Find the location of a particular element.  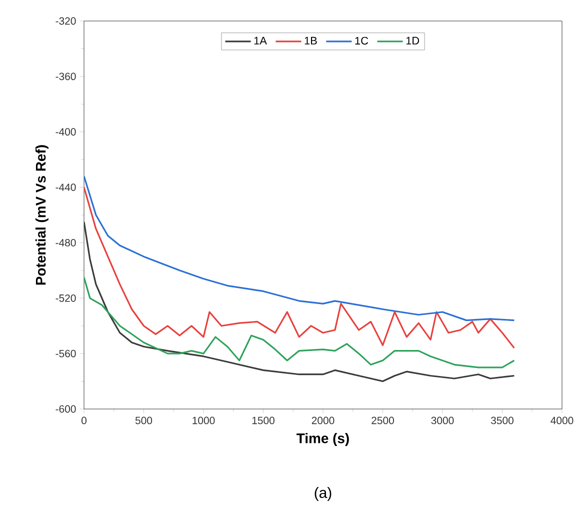

x-tick-label: 3500 is located at coordinates (502, 420).